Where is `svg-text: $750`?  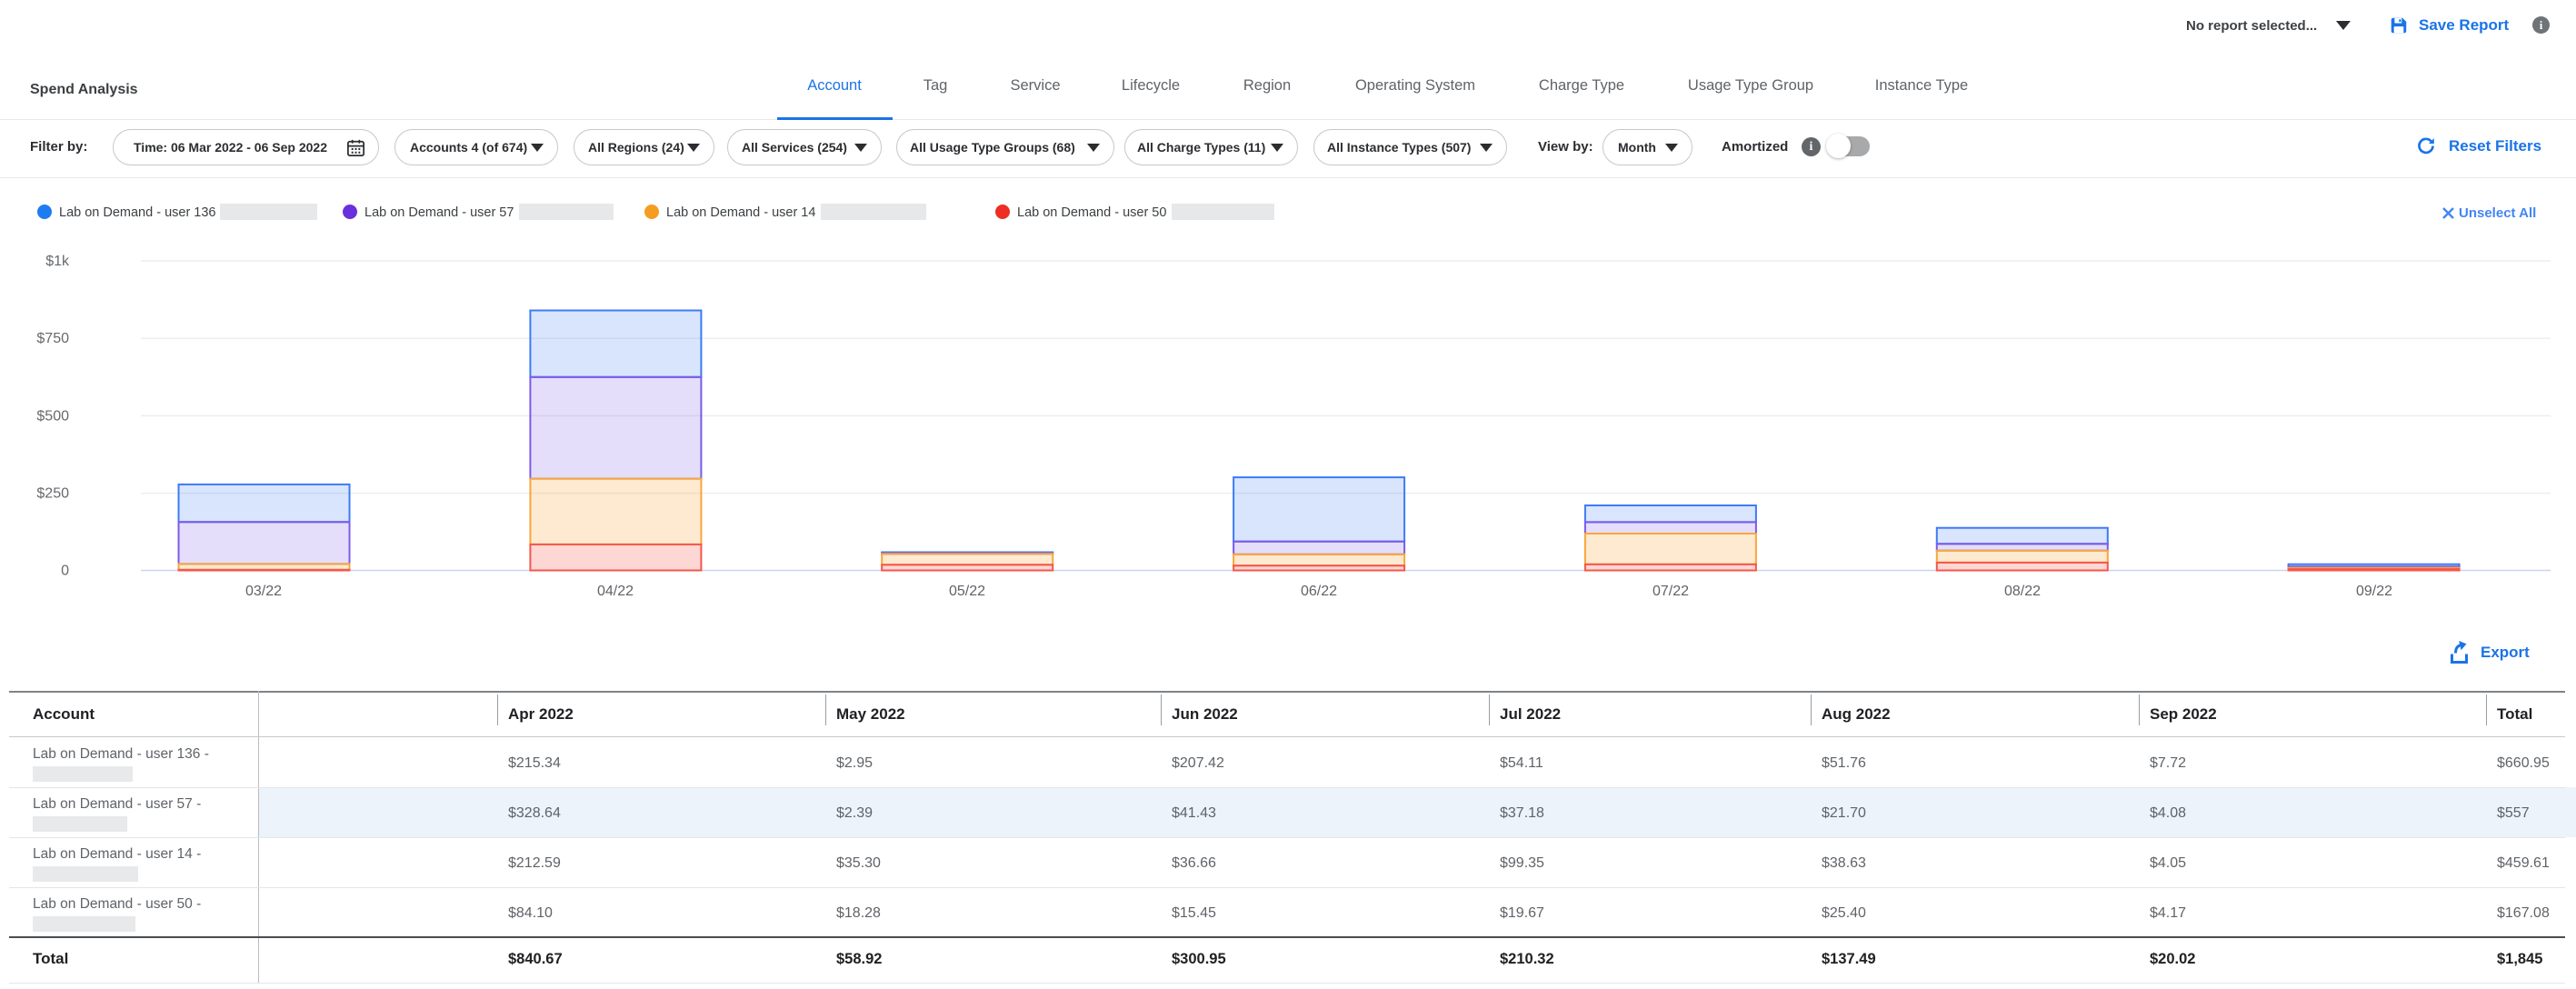 svg-text: $750 is located at coordinates (52, 338).